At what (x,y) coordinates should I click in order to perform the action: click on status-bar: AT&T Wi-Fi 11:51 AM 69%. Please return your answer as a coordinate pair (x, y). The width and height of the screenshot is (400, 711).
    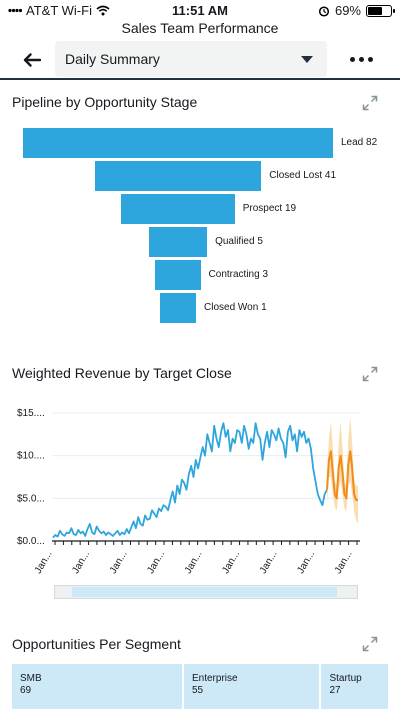
    Looking at the image, I should click on (200, 10).